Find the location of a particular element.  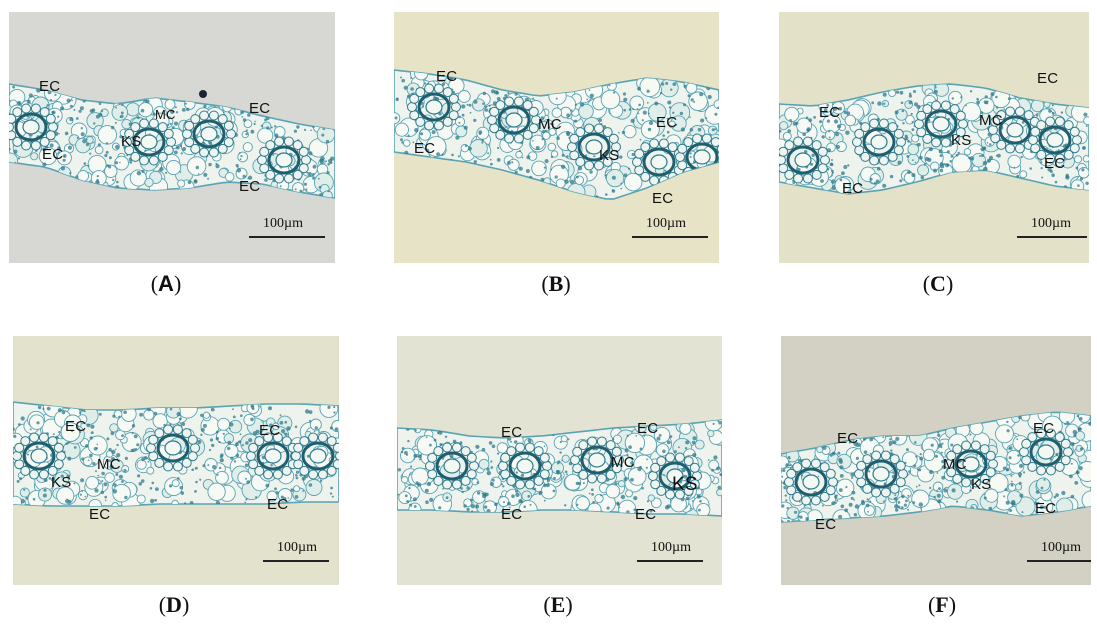

vascular-bundle-ring is located at coordinates (811, 482).